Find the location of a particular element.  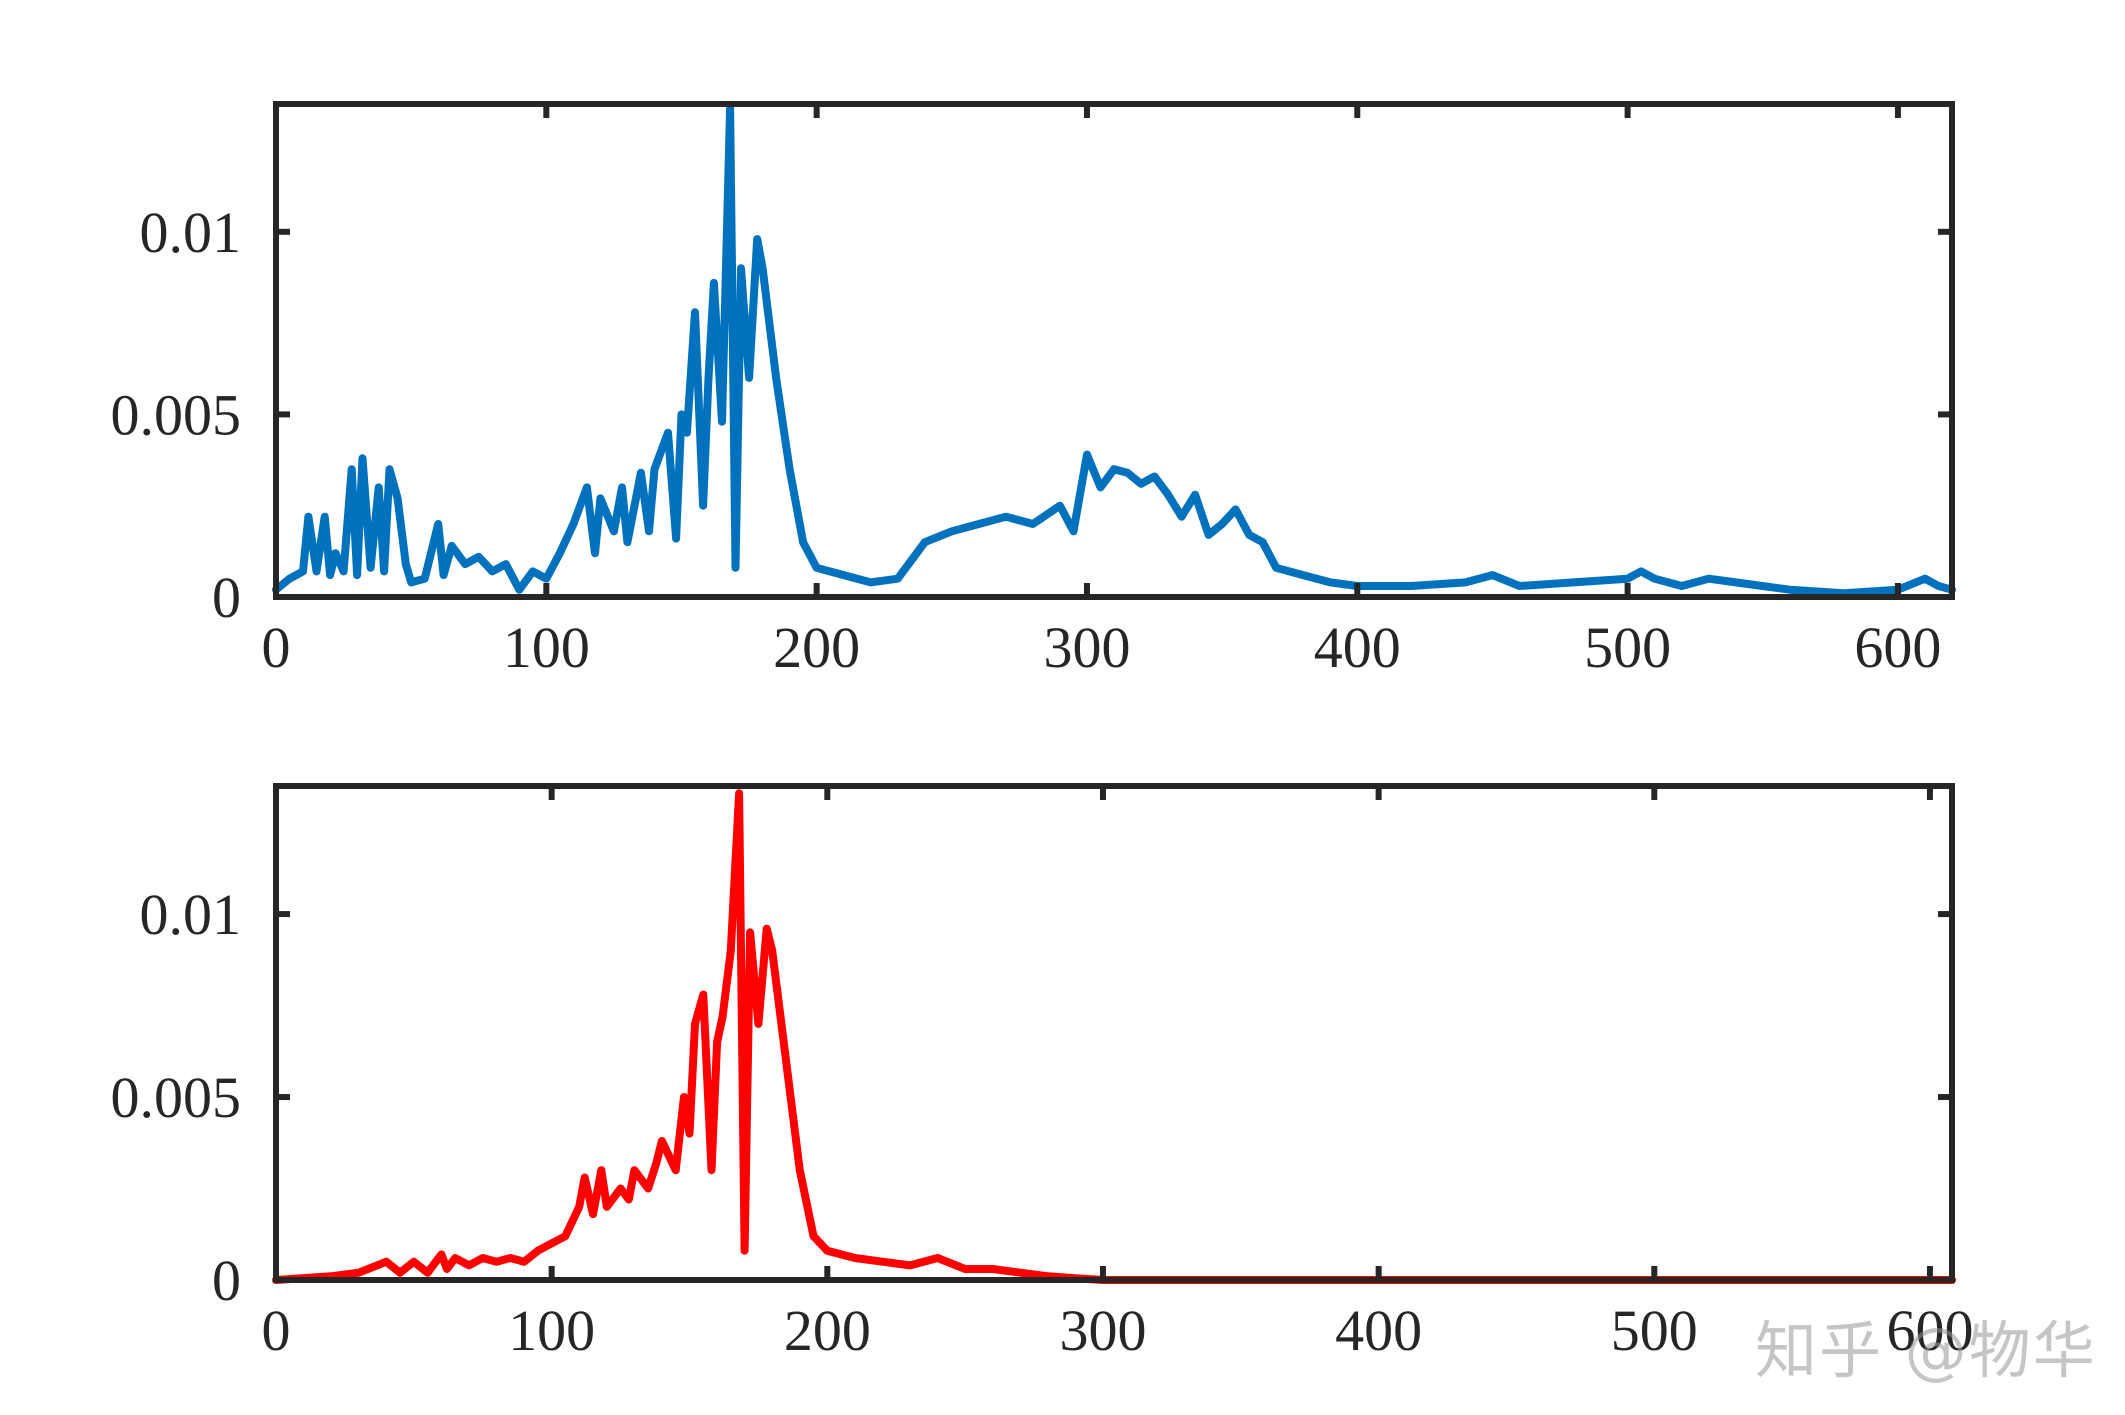

watermark-text: 知乎 @物华 is located at coordinates (1926, 1350).